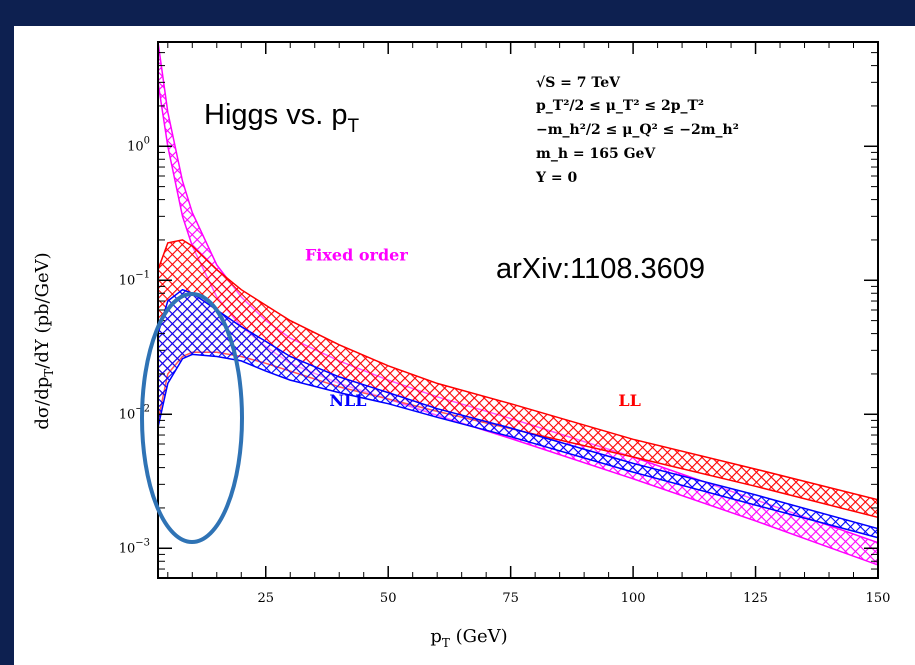 Image resolution: width=915 pixels, height=665 pixels. I want to click on param-mu-q: −m_h²/2 ≤ μ_Q² ≤ −2m_h², so click(637, 130).